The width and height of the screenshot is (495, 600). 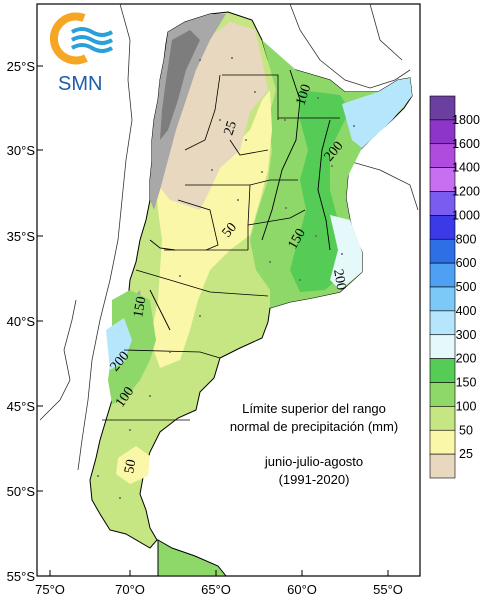 What do you see at coordinates (314, 408) in the screenshot?
I see `caption-title-line1: Límite superior del rango` at bounding box center [314, 408].